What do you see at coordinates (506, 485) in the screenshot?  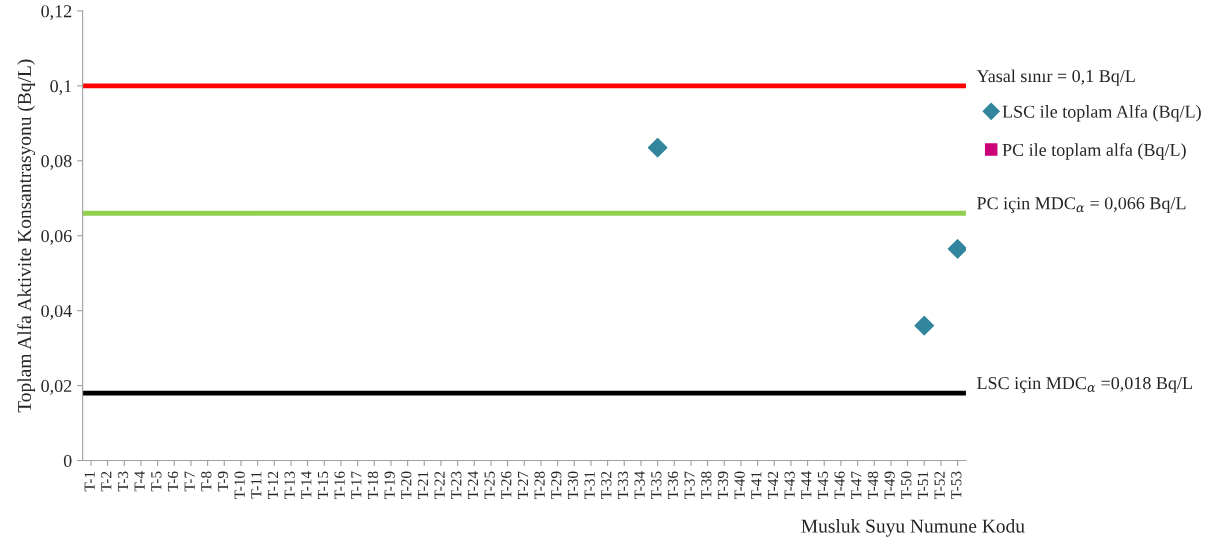 I see `x-tick-label: T-26` at bounding box center [506, 485].